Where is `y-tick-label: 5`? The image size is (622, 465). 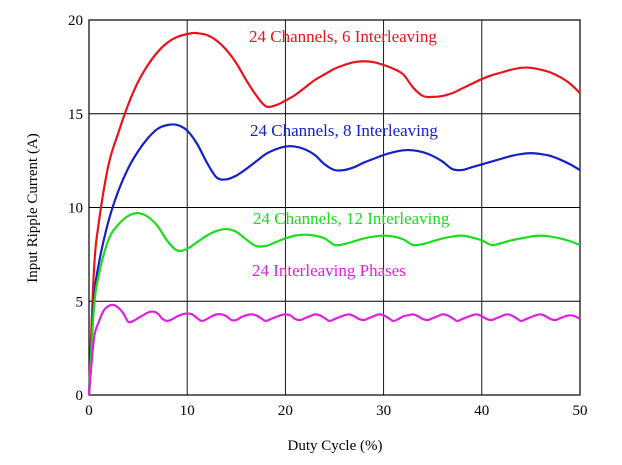 y-tick-label: 5 is located at coordinates (80, 302).